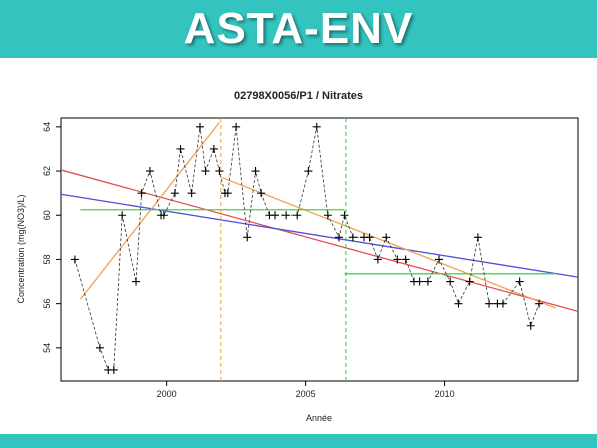 This screenshot has height=448, width=597. Describe the element at coordinates (47, 215) in the screenshot. I see `y-tick-label: 60` at that location.